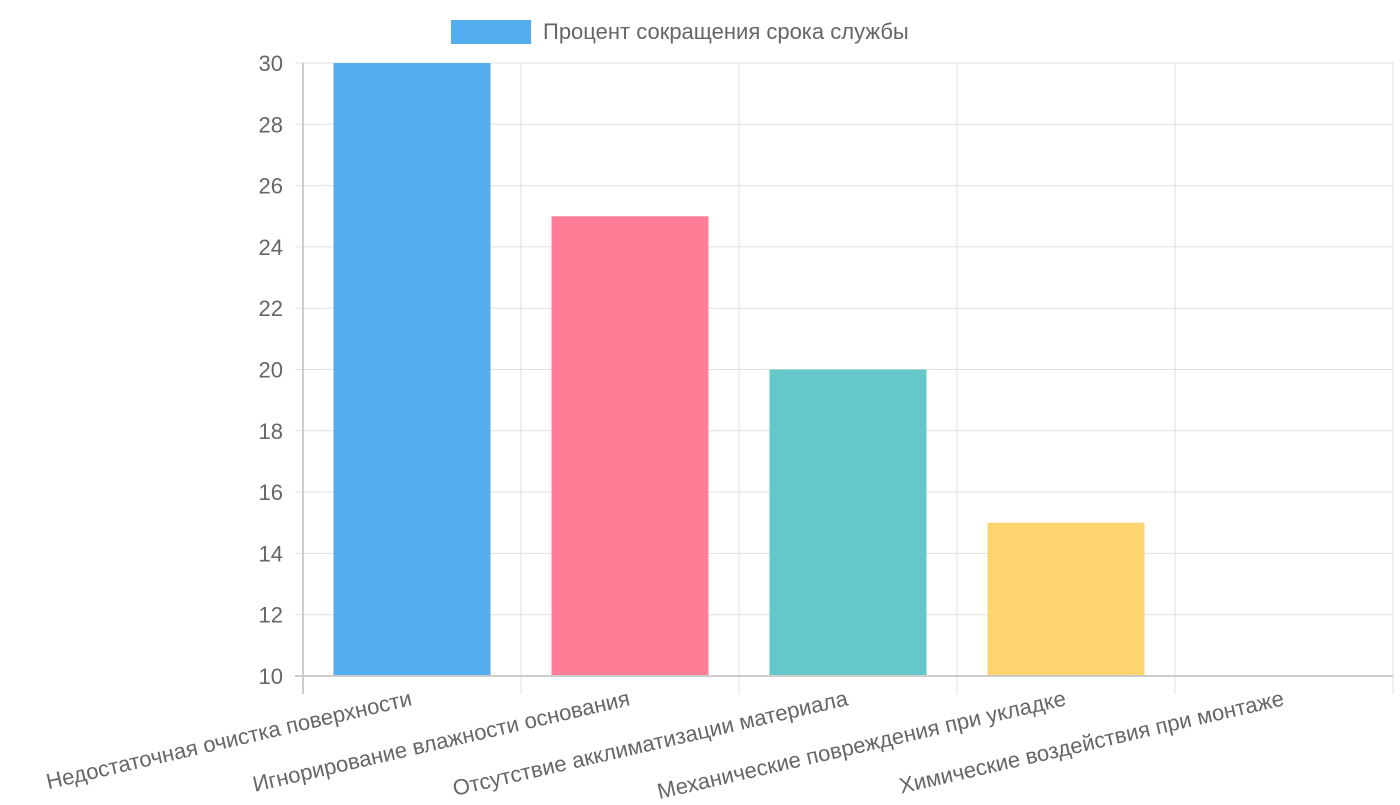 This screenshot has height=805, width=1400. What do you see at coordinates (441, 741) in the screenshot?
I see `x-tick-label: Игнорирование влажности основания` at bounding box center [441, 741].